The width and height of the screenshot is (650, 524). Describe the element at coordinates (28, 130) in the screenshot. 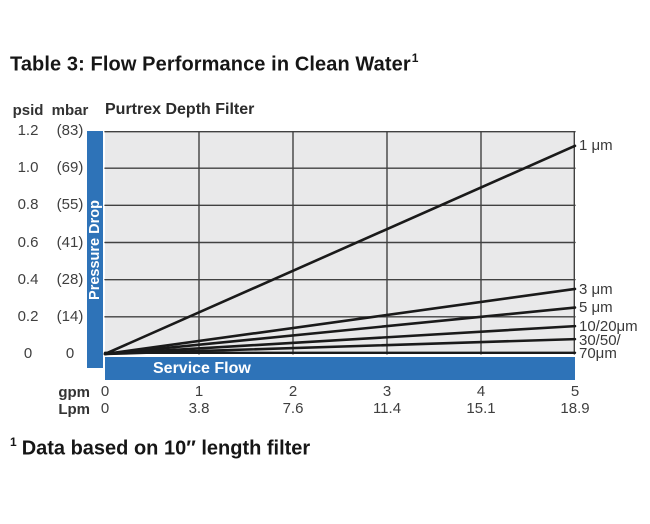

I see `psid-tick: 1.2` at that location.